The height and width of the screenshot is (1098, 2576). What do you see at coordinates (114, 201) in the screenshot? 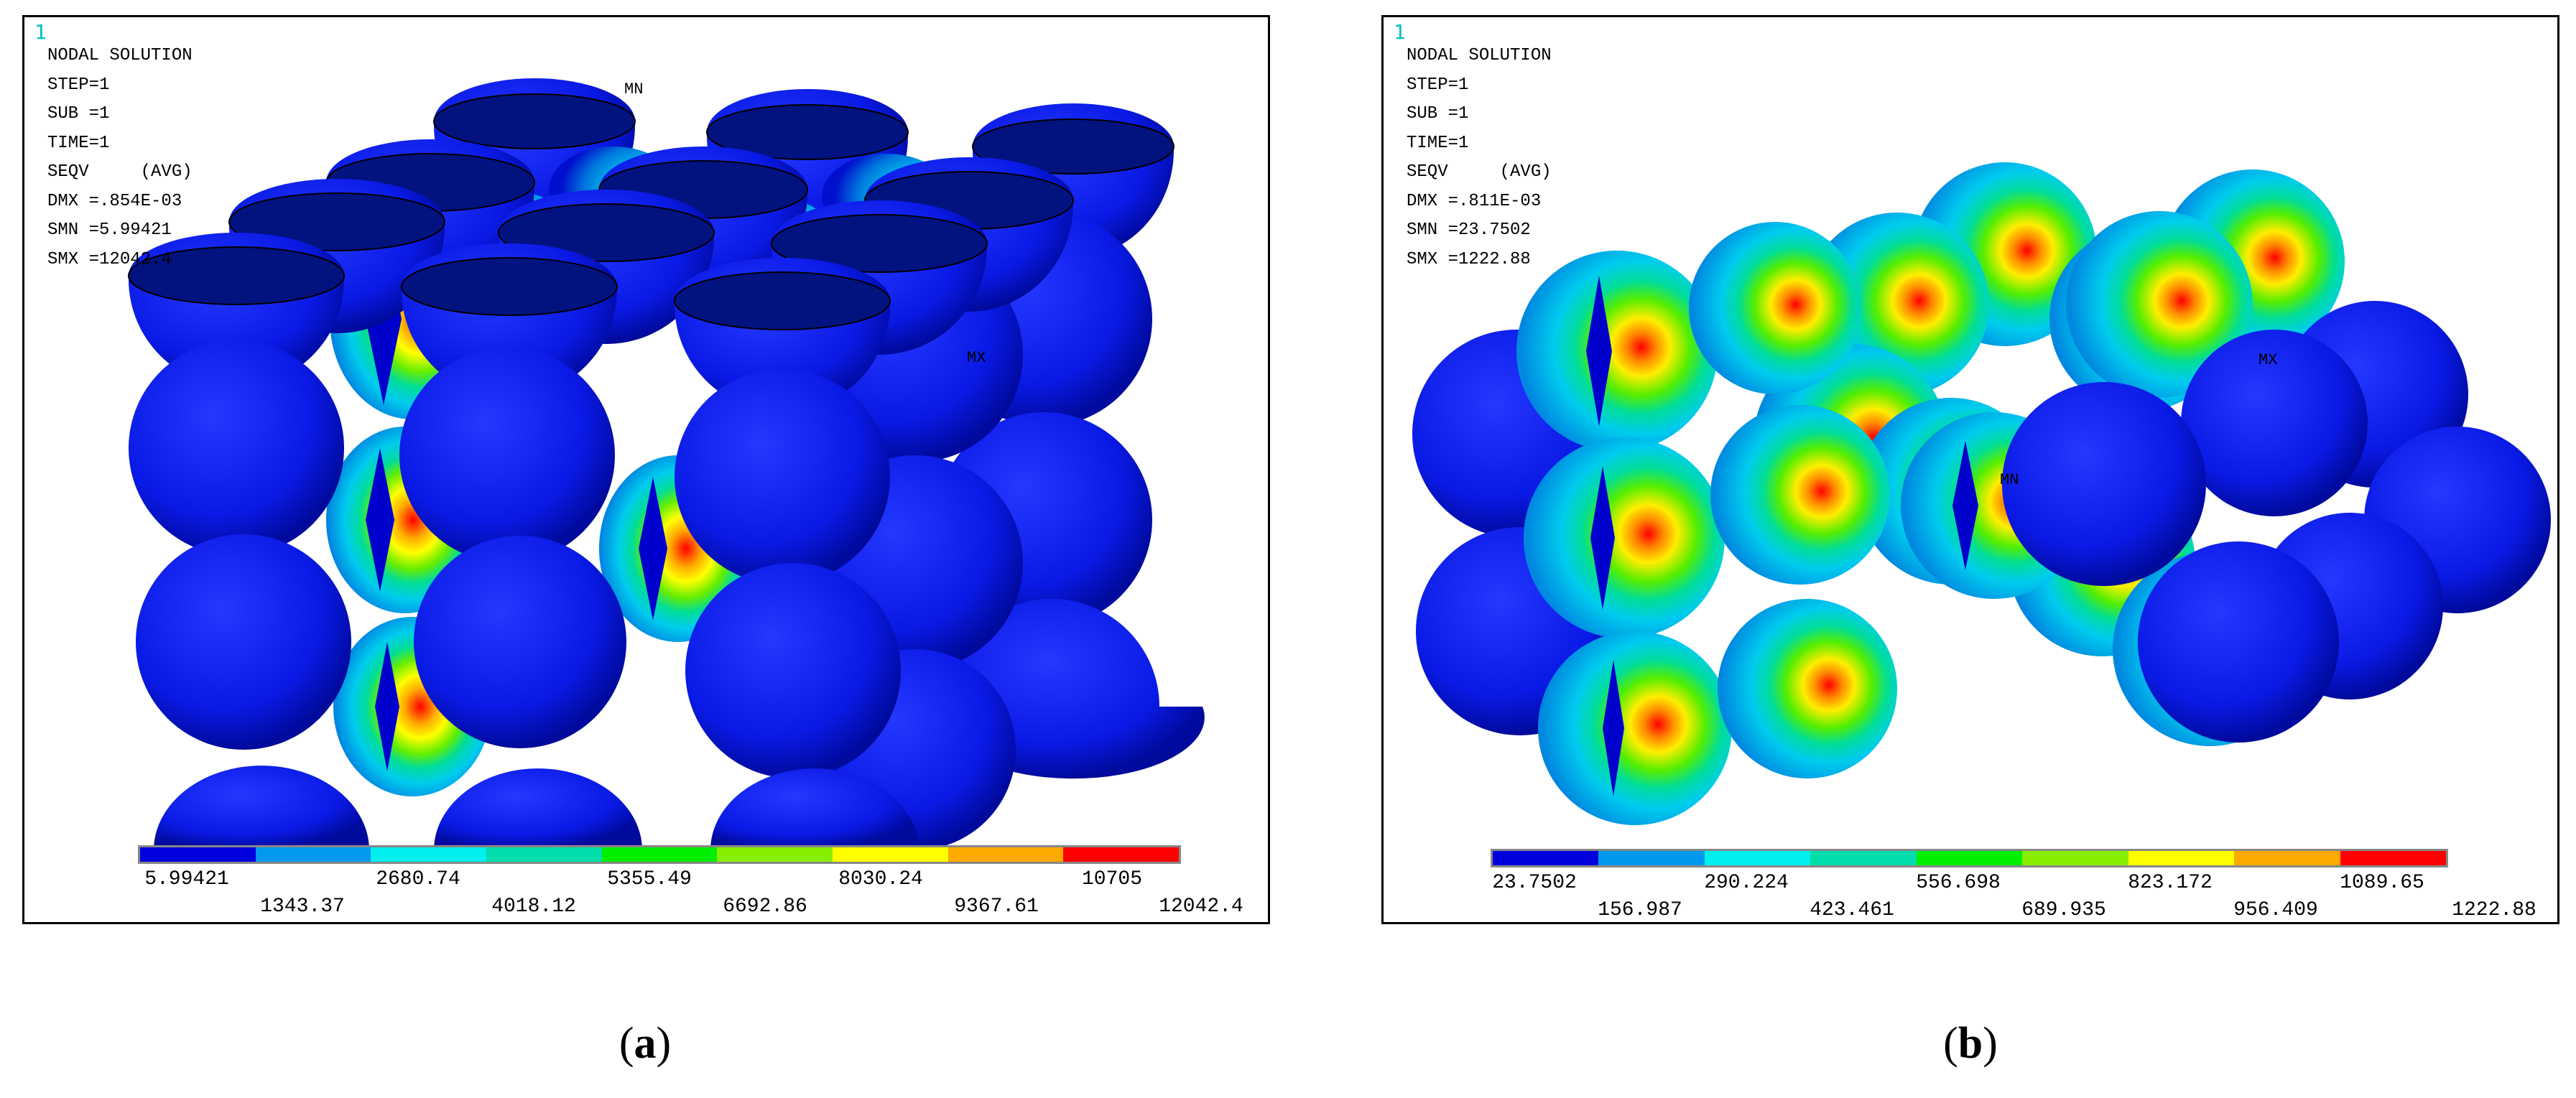
I see `dmx-line: DMX =.854E-03` at bounding box center [114, 201].